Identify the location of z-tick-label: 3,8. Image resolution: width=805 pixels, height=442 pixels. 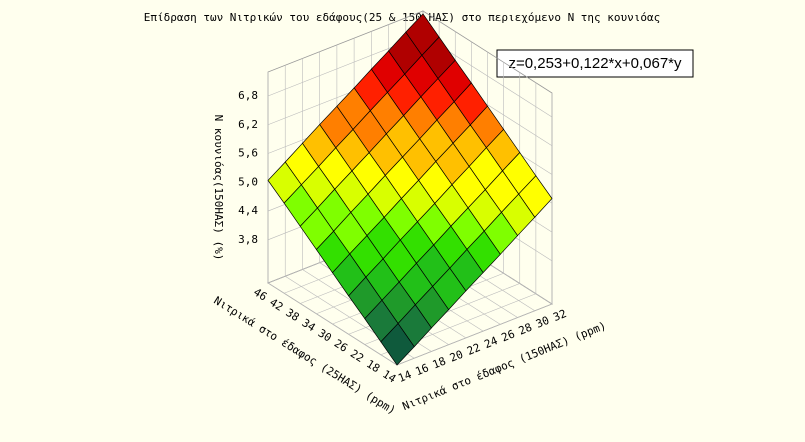
(248, 239).